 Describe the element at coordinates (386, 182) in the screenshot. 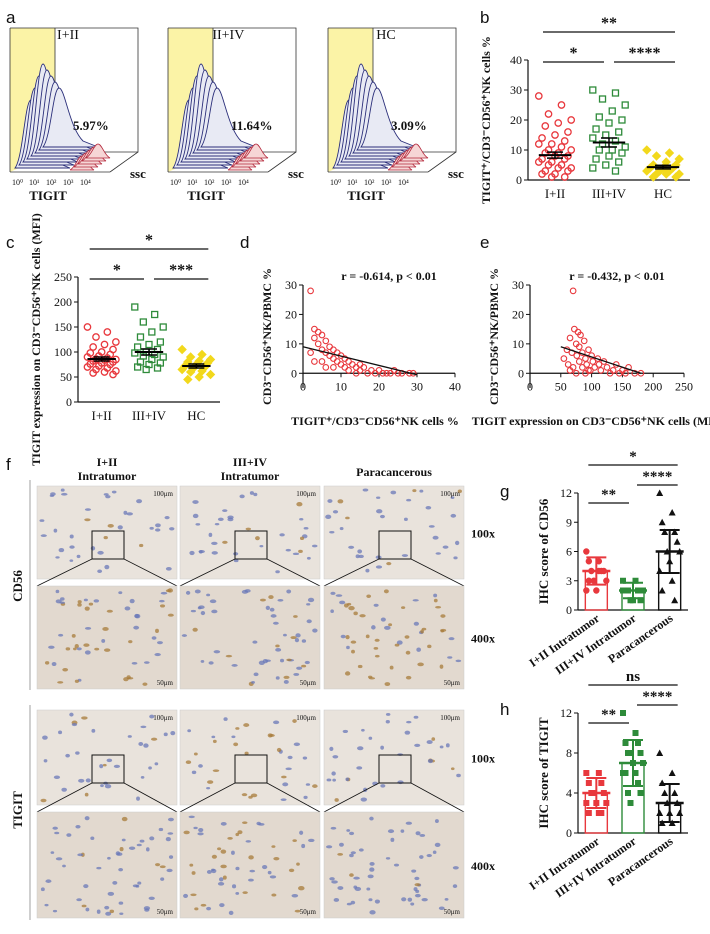

I see `flow-tick-label: 10³` at that location.